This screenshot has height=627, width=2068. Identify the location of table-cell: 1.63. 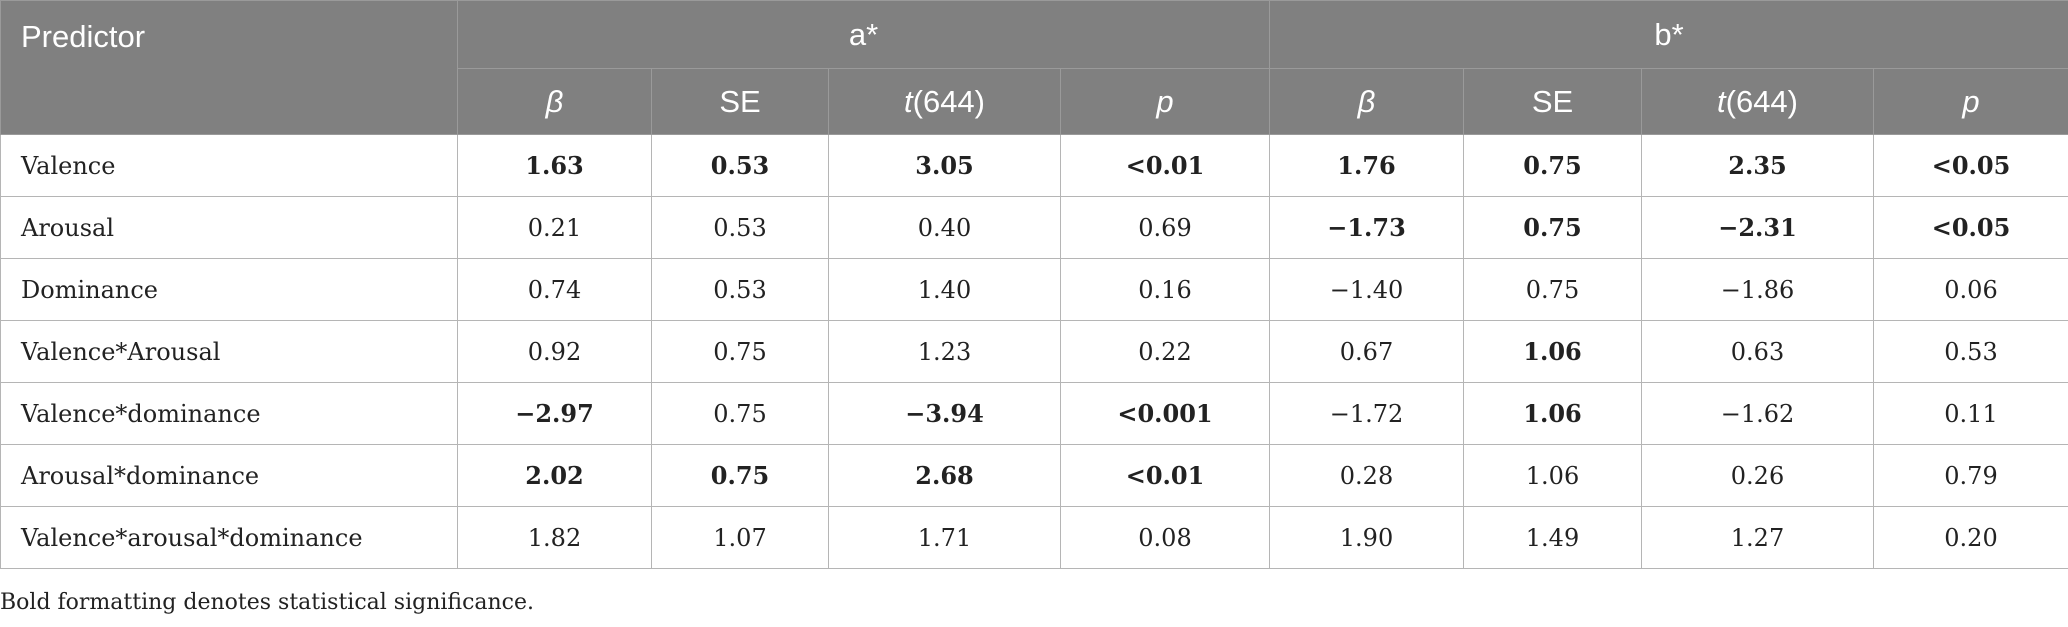
(554, 165).